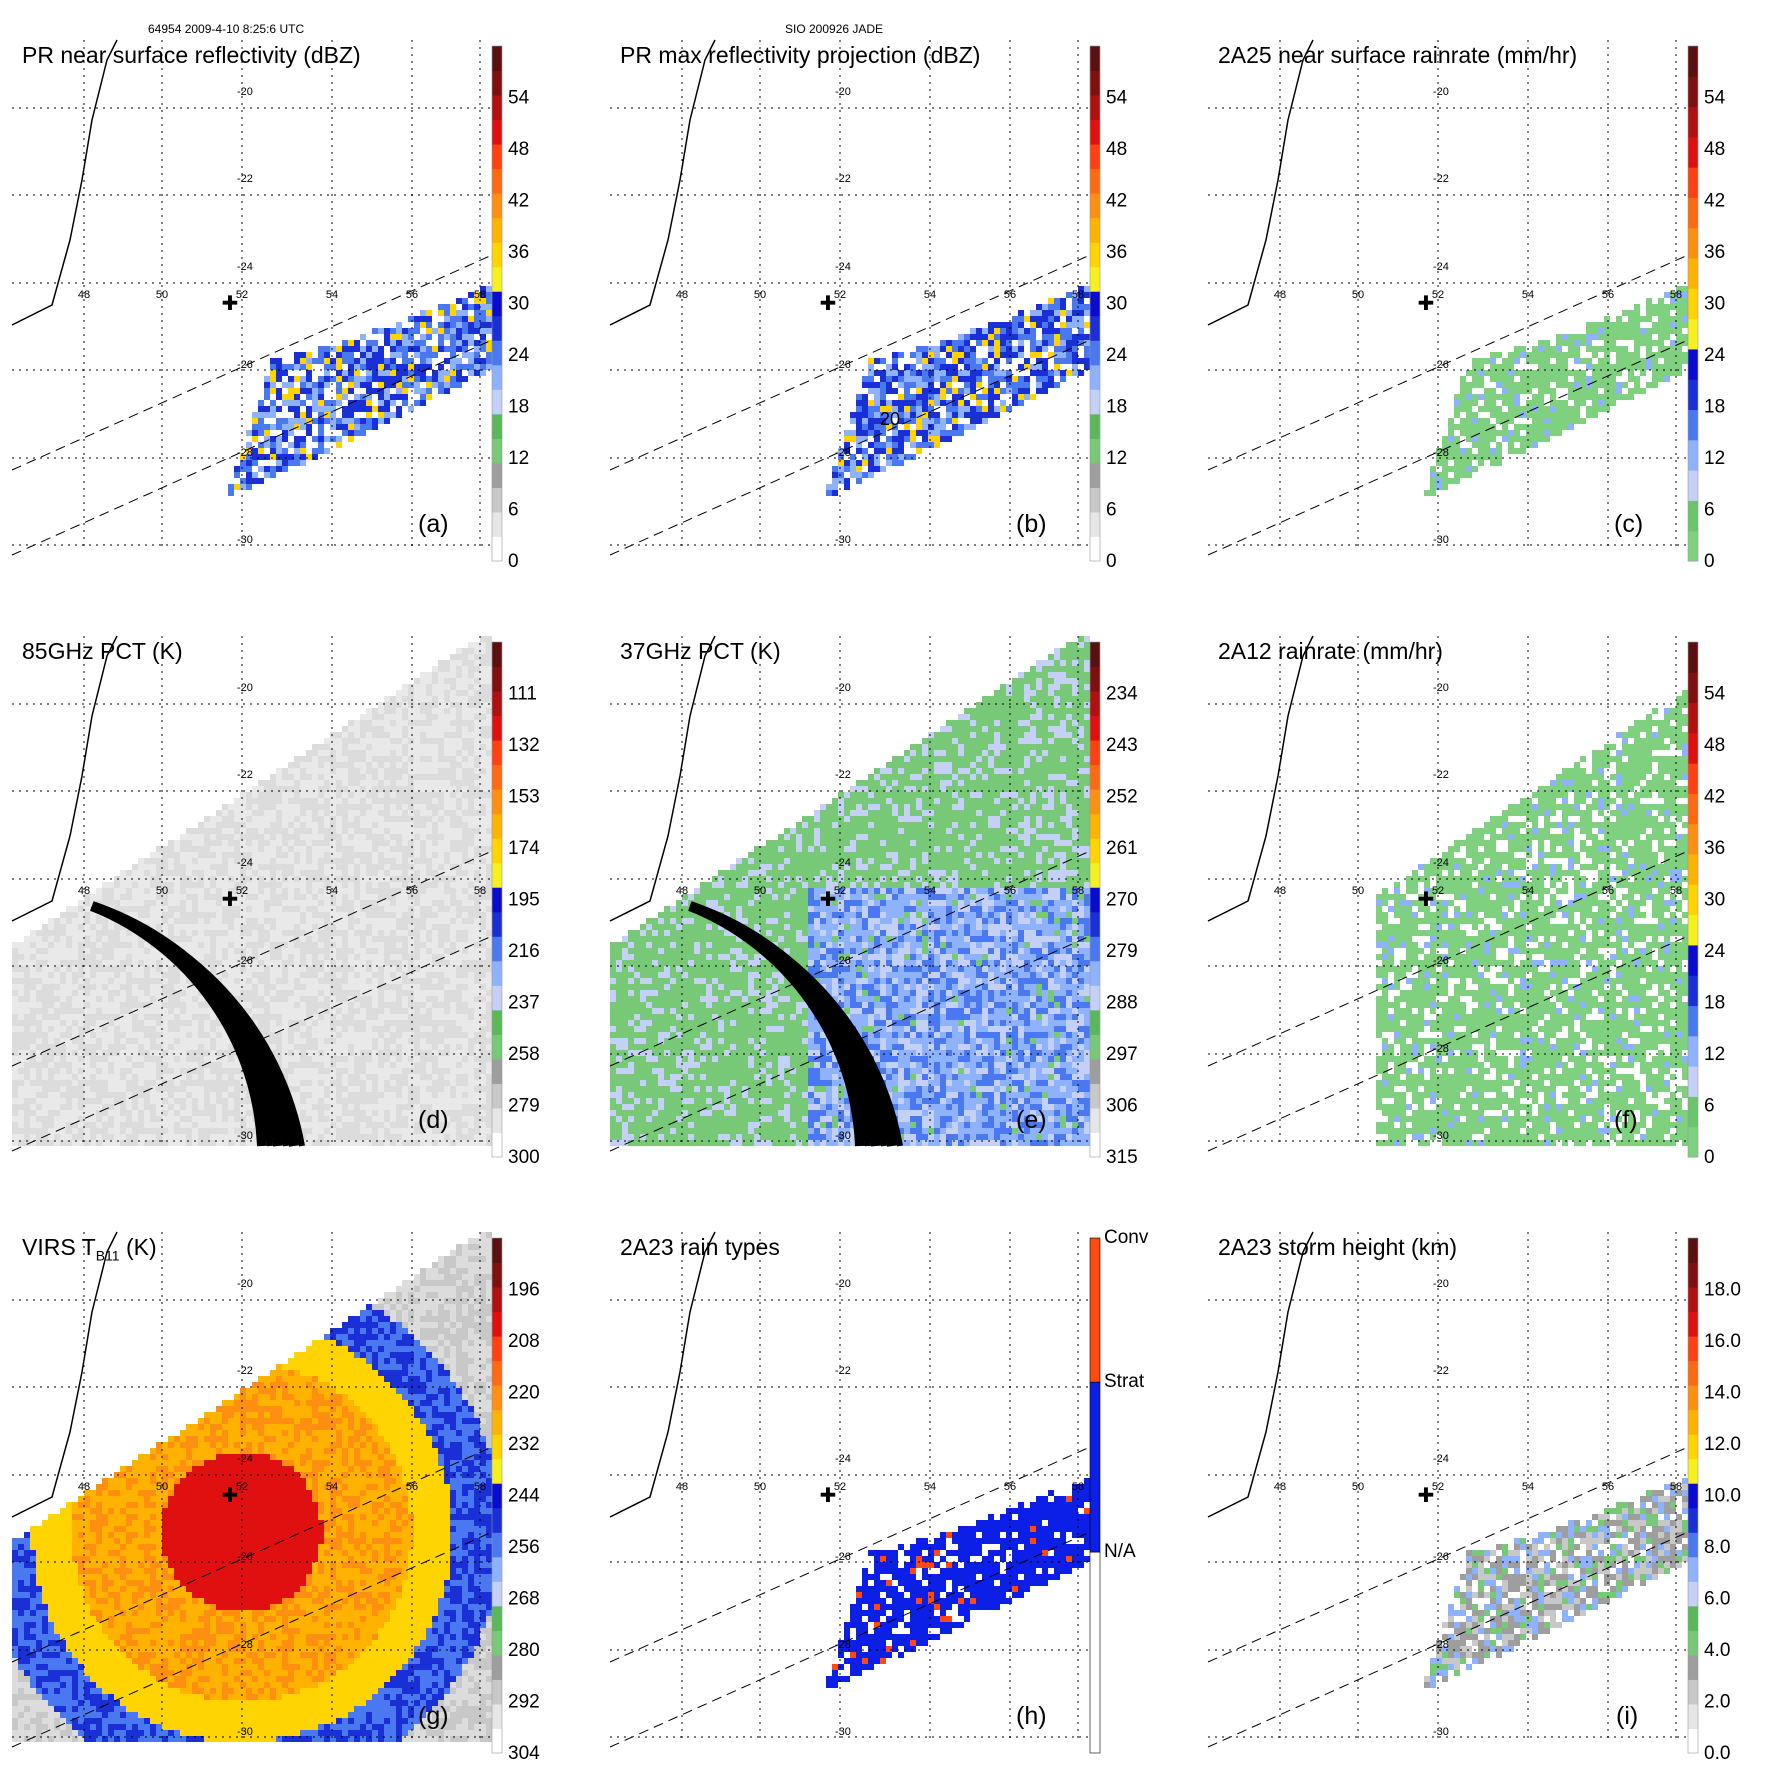 This screenshot has height=1782, width=1771. I want to click on colorbar-tick-label: 244, so click(524, 1496).